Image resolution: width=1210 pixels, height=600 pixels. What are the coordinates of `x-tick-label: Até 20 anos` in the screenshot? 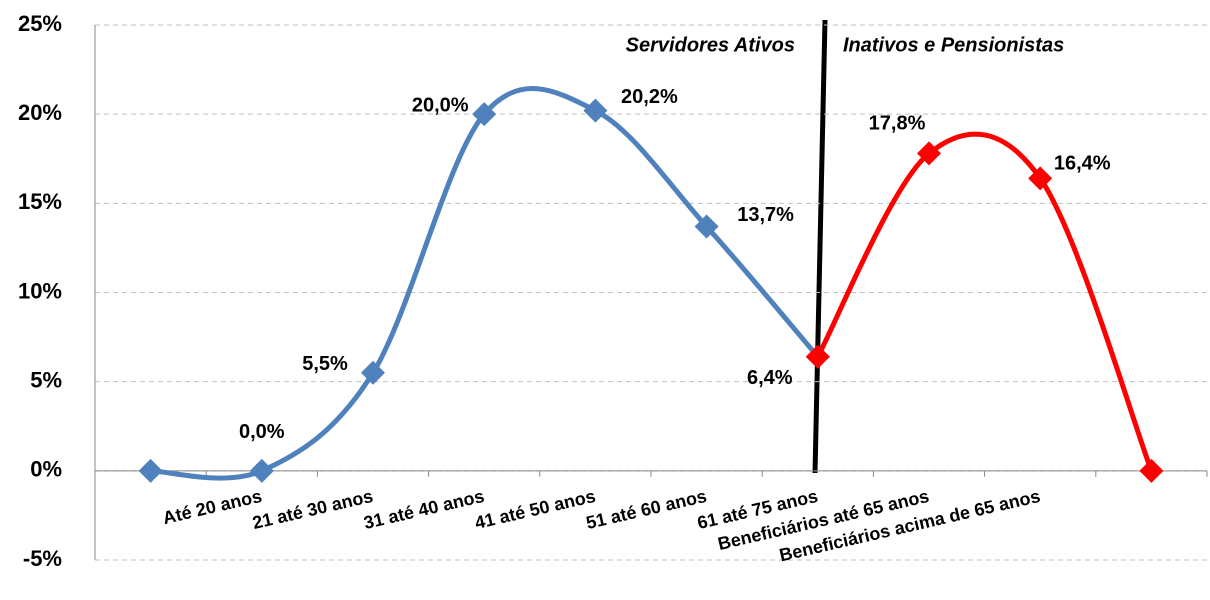 It's located at (212, 507).